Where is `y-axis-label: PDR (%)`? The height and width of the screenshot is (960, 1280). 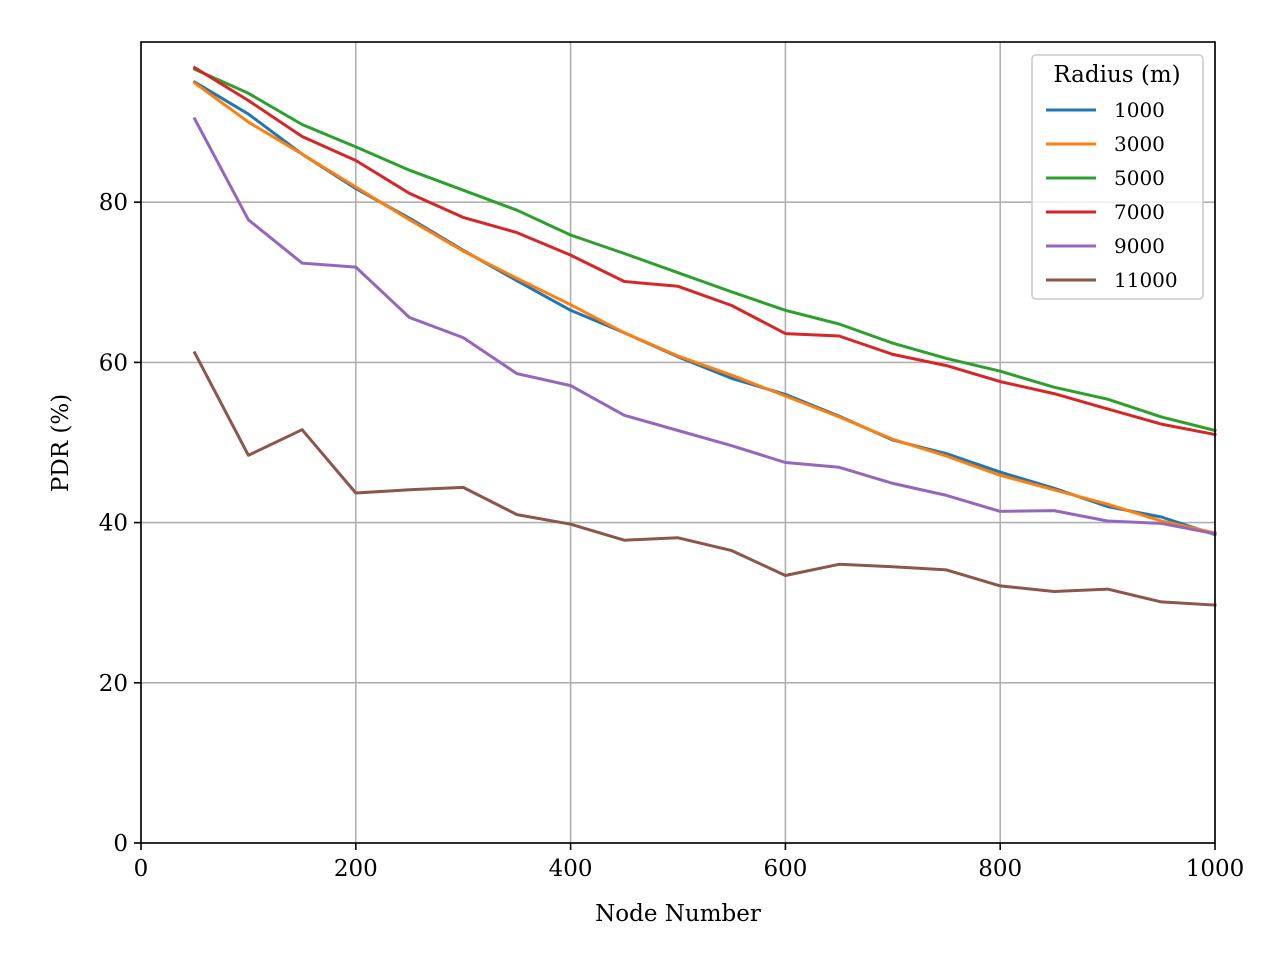
y-axis-label: PDR (%) is located at coordinates (61, 443).